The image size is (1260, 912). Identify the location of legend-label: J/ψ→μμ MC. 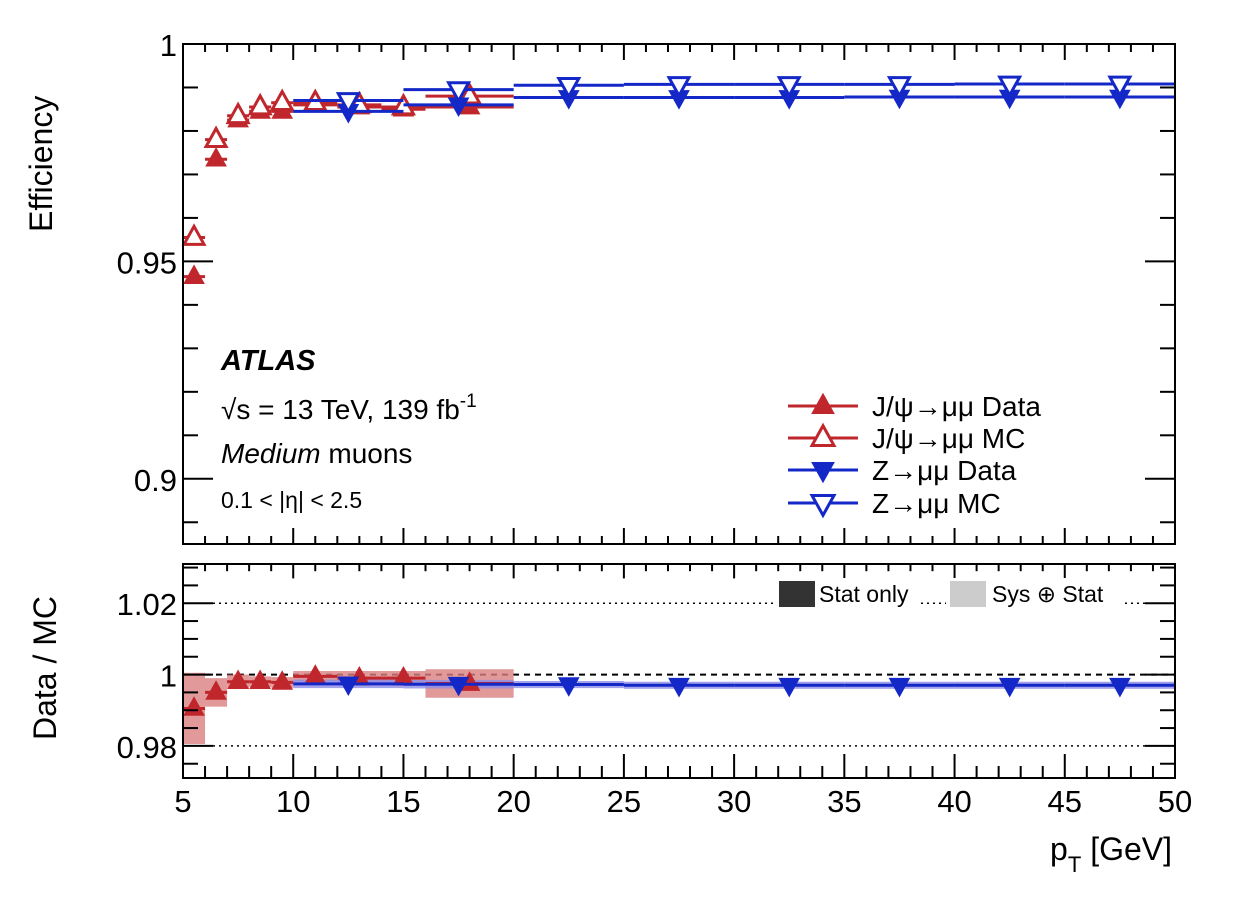
(948, 438).